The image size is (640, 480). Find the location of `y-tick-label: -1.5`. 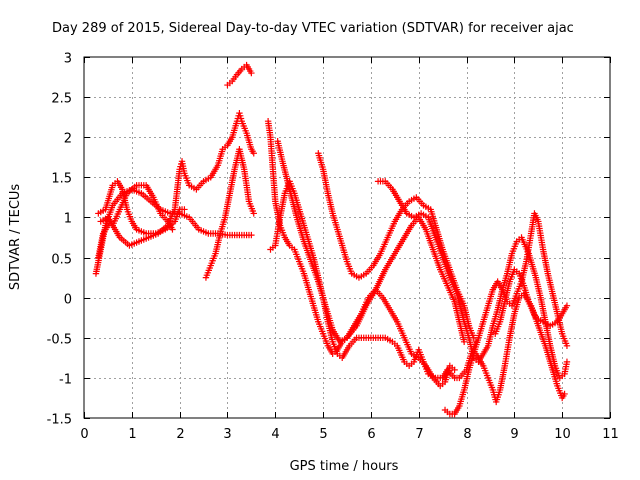

y-tick-label: -1.5 is located at coordinates (59, 420).